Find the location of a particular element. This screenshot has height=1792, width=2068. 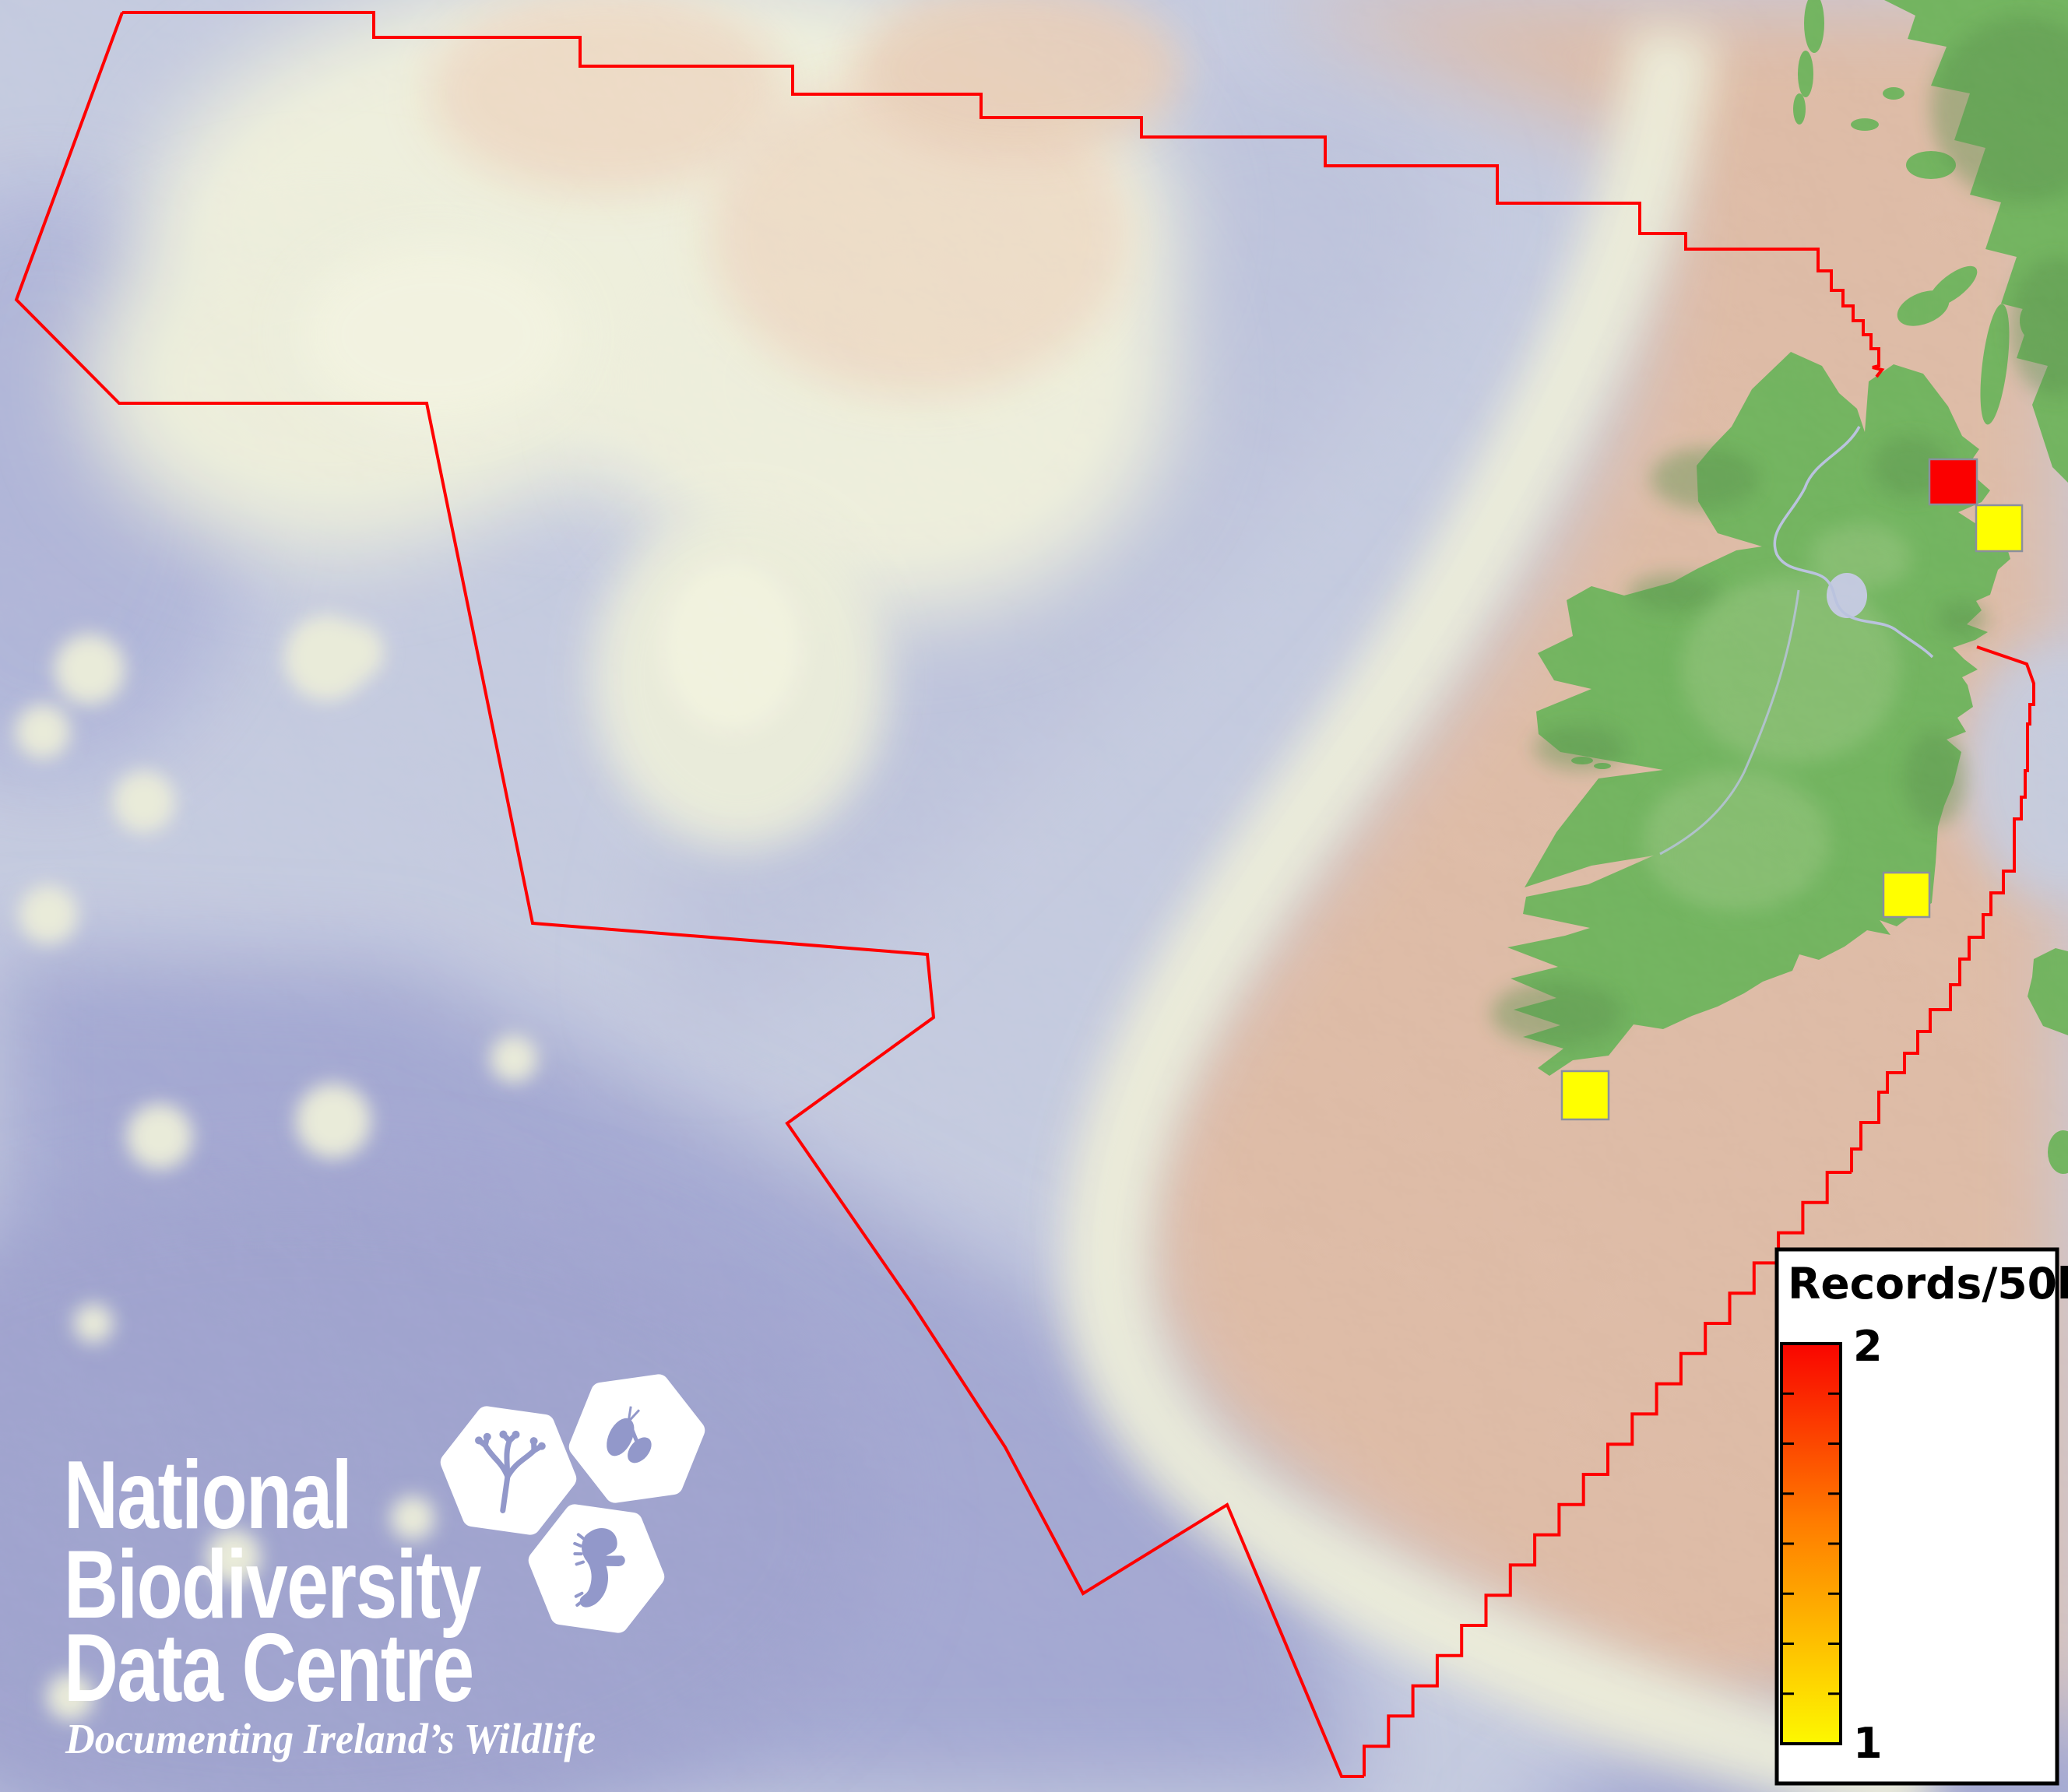

butterfly-hexagon-icon is located at coordinates (637, 1438).